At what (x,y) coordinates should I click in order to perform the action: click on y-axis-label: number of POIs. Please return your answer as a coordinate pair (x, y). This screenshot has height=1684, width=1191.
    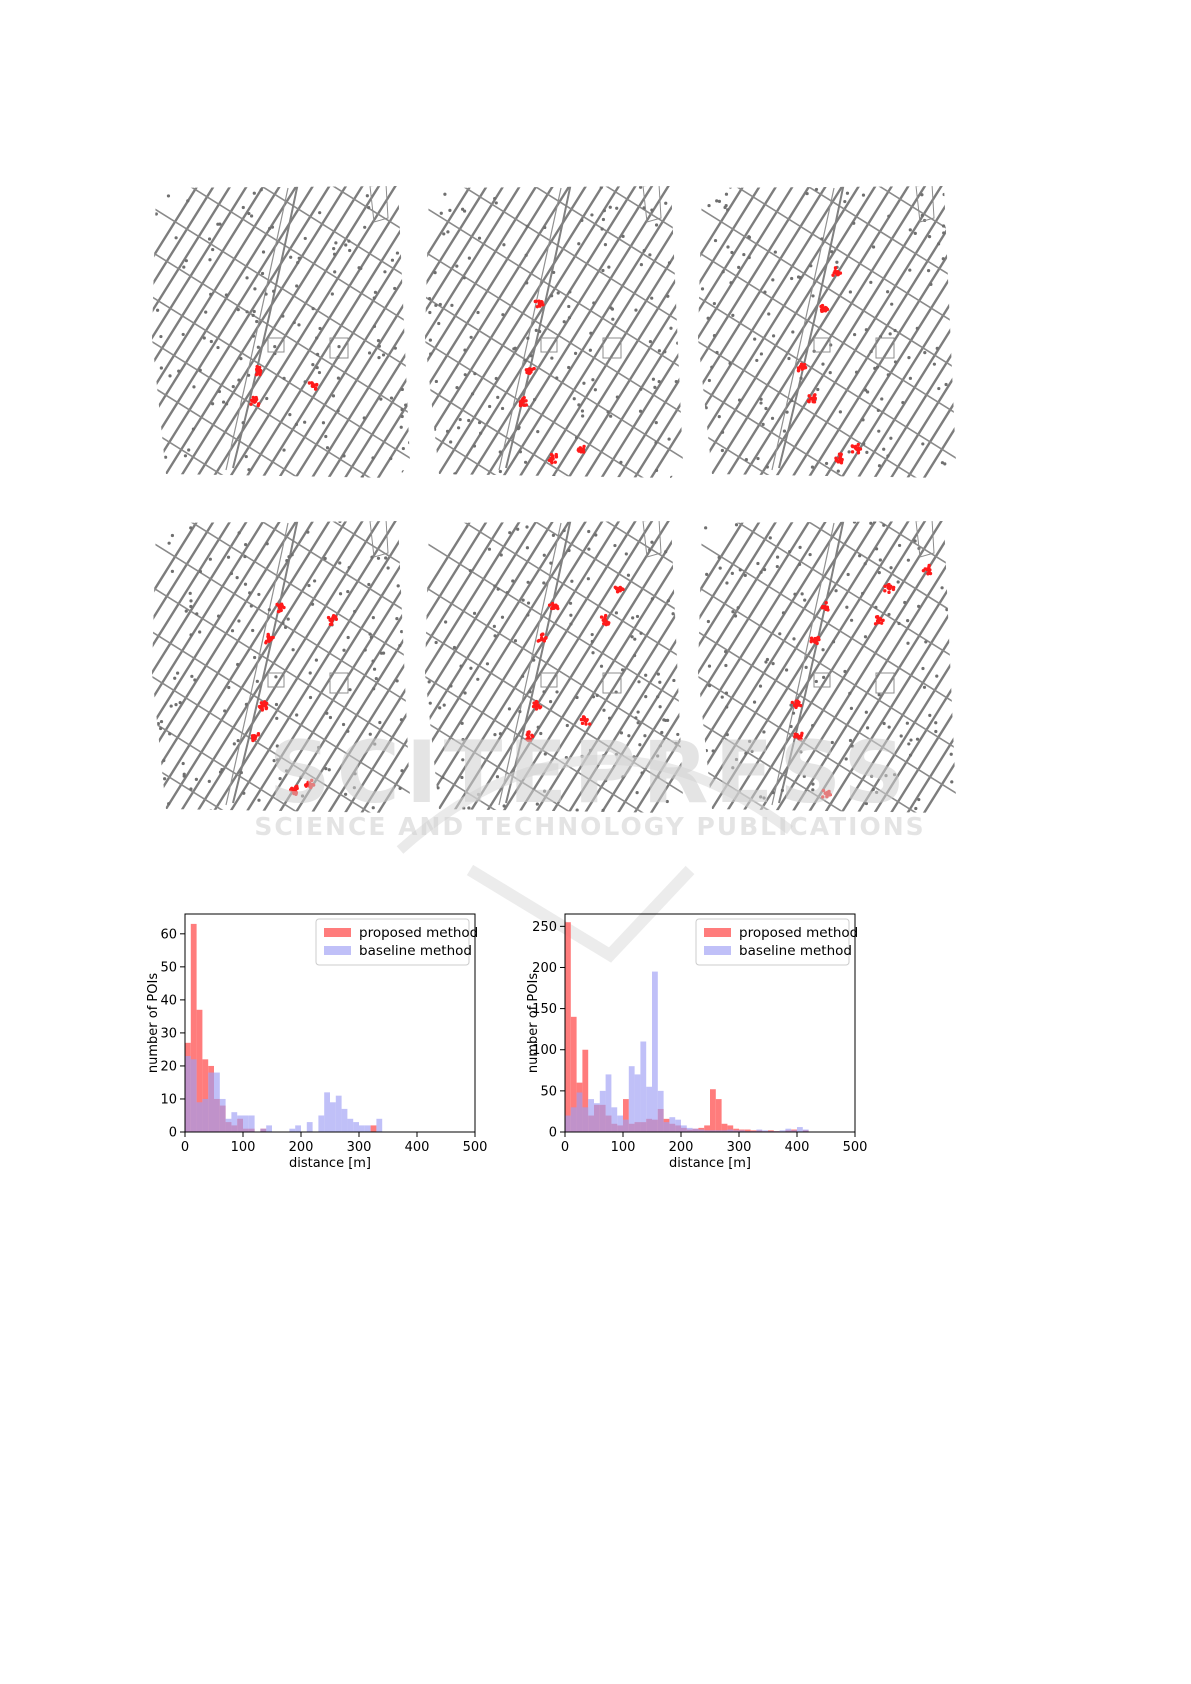
    Looking at the image, I should click on (153, 1023).